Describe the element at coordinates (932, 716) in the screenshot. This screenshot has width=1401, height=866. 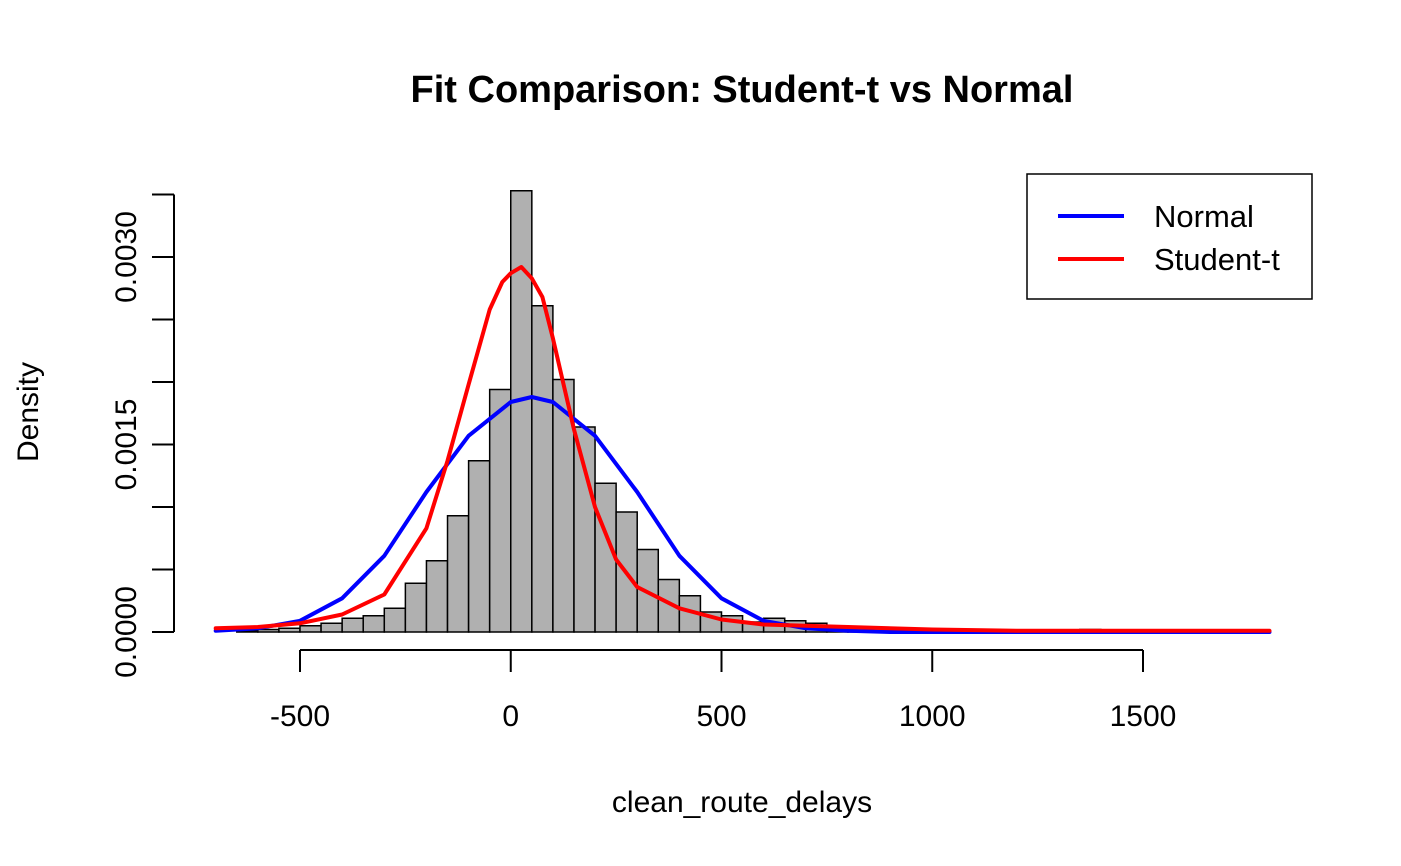
I see `x-tick-label-3: 1000` at that location.